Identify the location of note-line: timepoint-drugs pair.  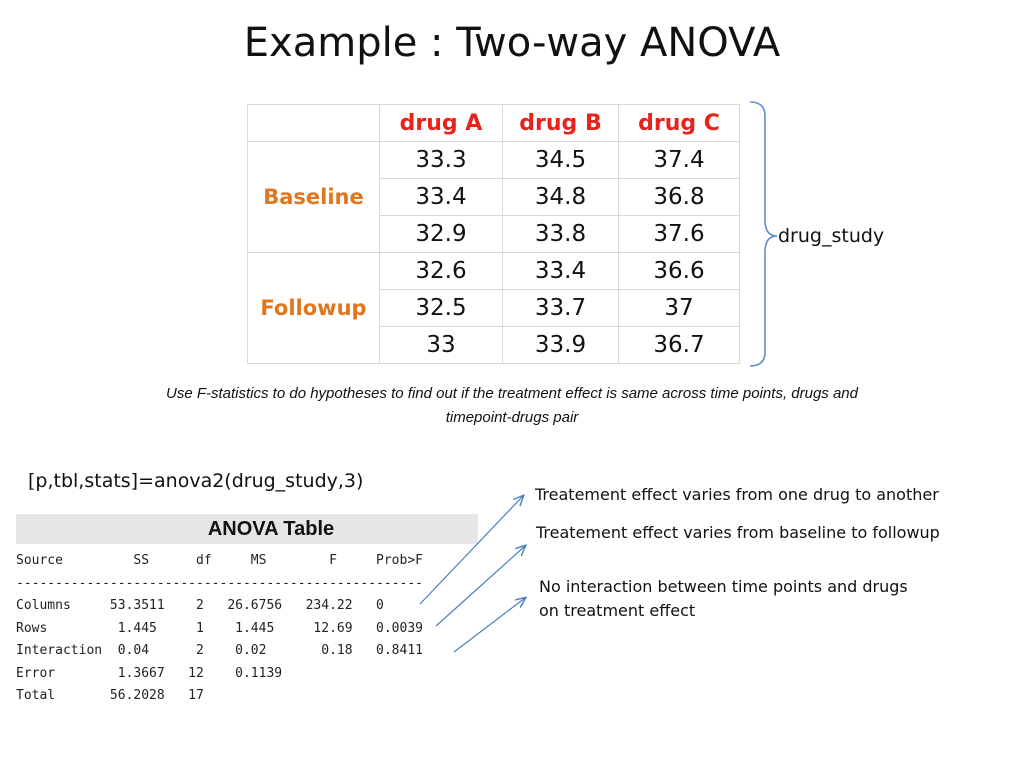
(512, 417).